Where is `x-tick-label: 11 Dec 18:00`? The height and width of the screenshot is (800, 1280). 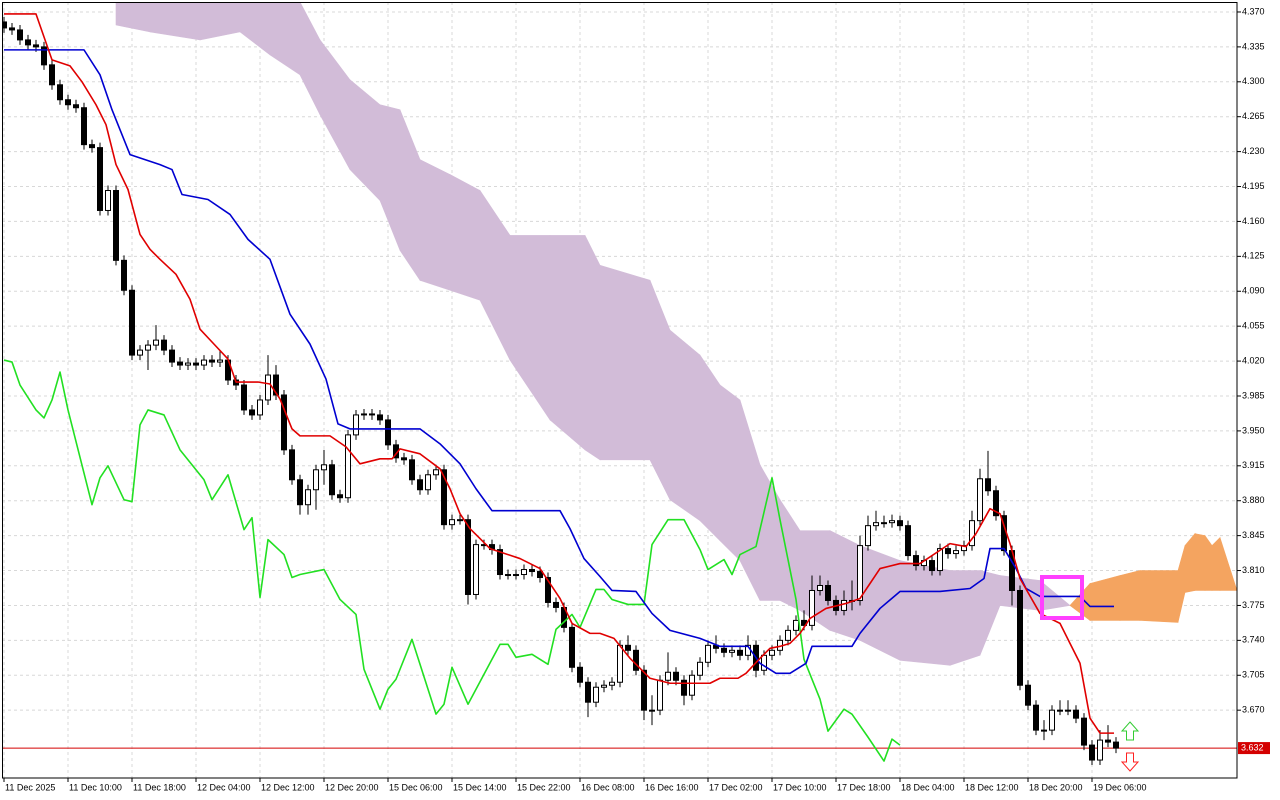
x-tick-label: 11 Dec 18:00 is located at coordinates (159, 787).